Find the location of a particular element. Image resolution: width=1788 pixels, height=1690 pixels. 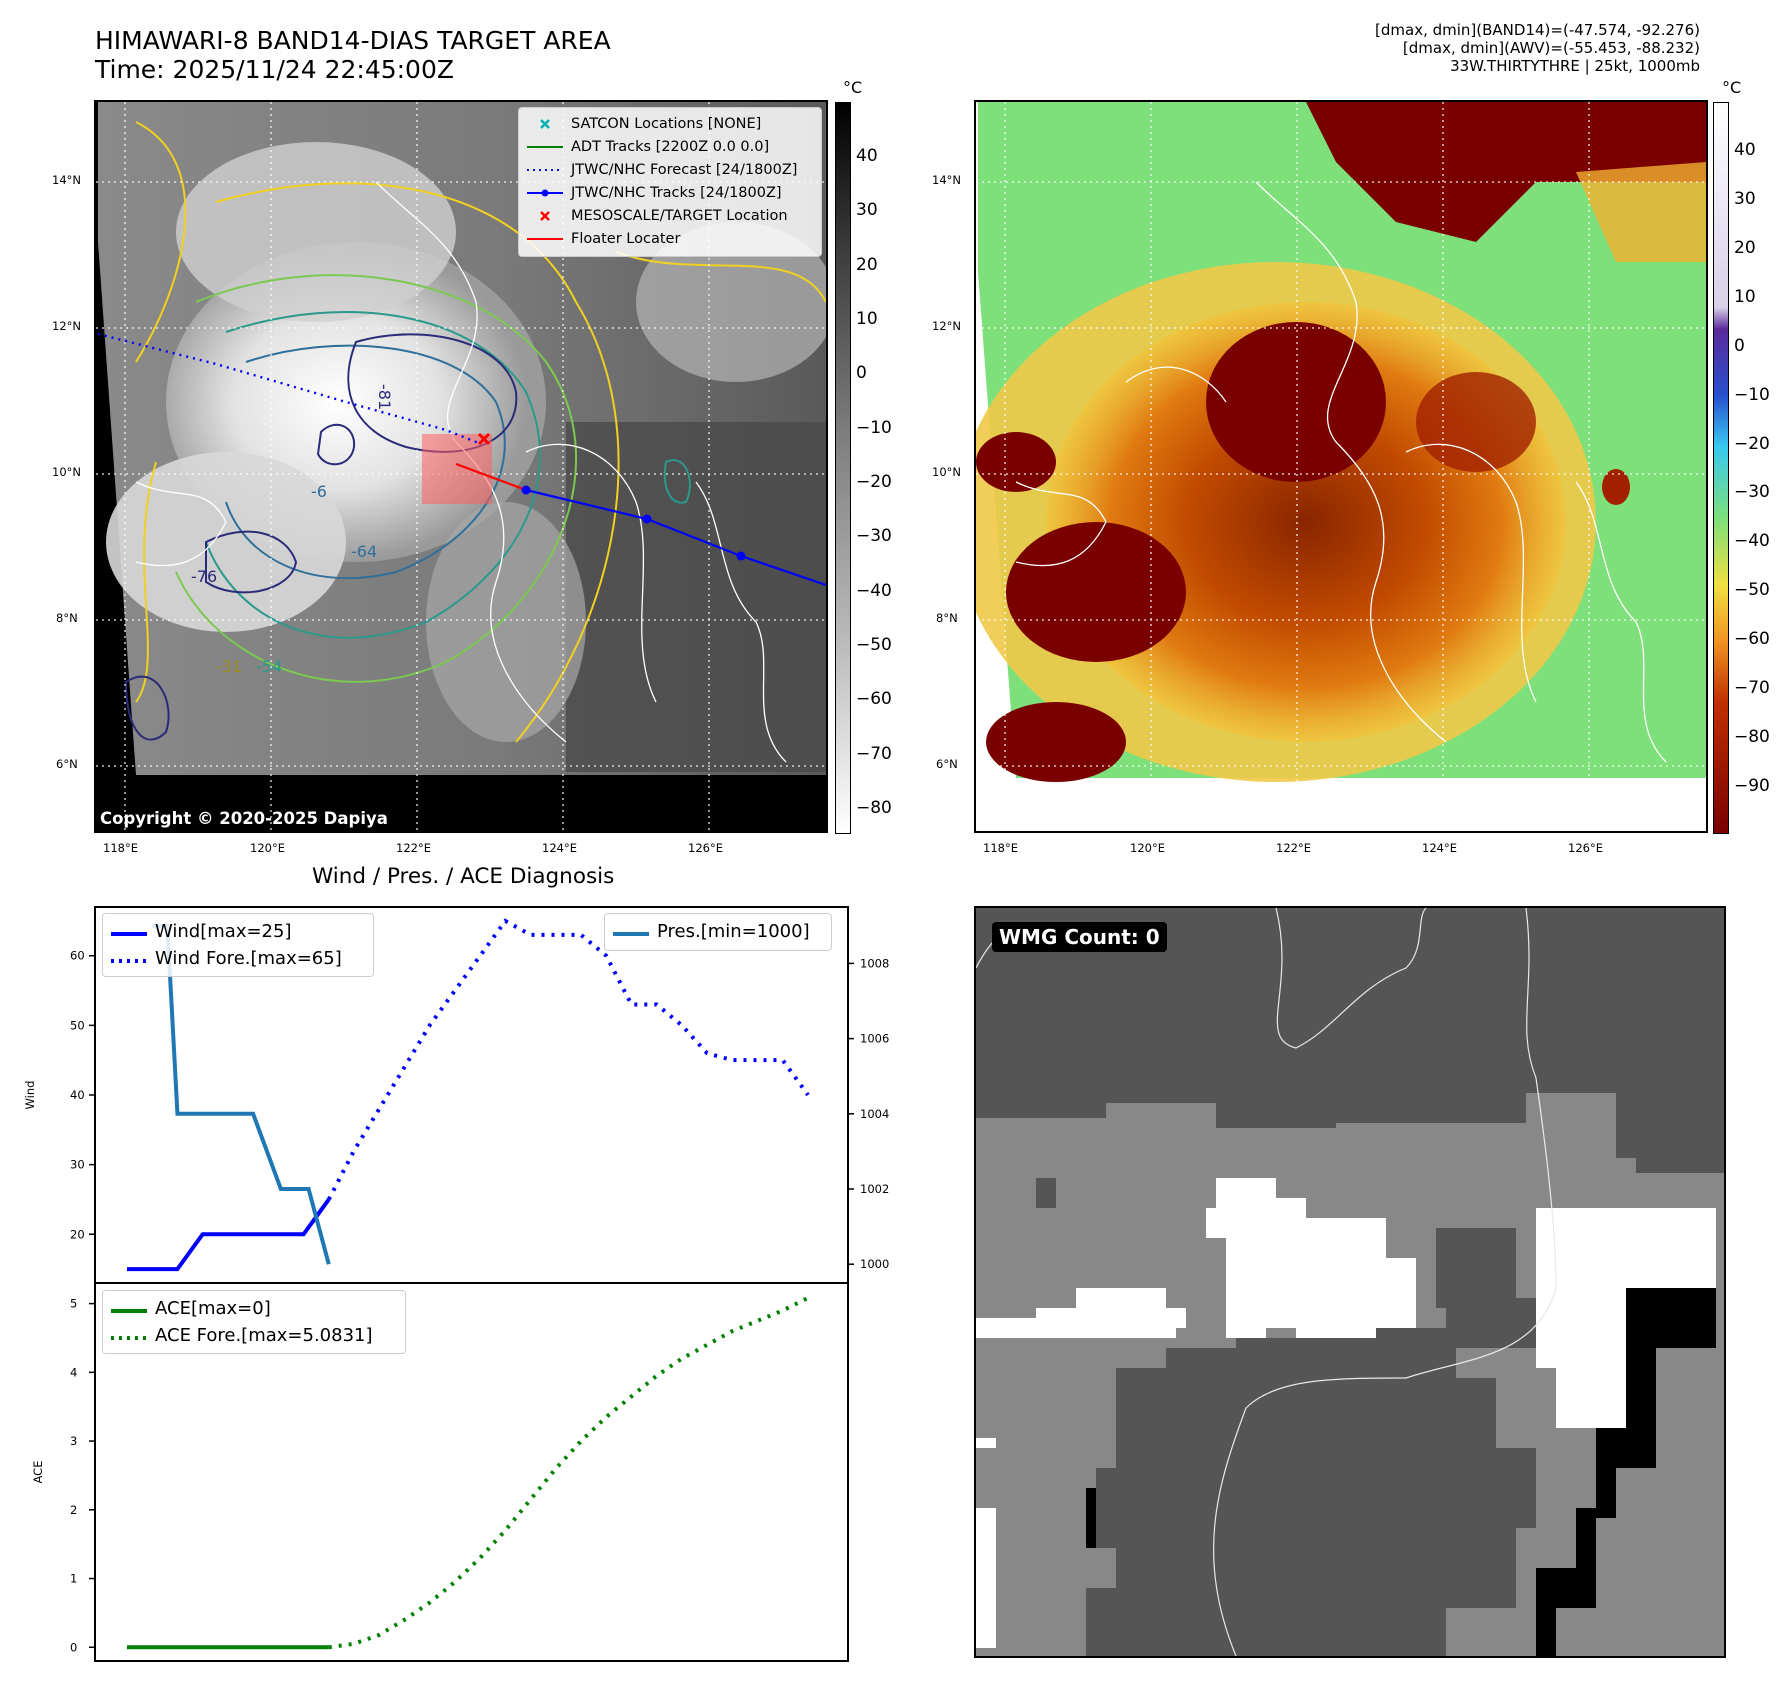

legend-item: JTWC/NHC Forecast [24/1800Z] is located at coordinates (670, 169).